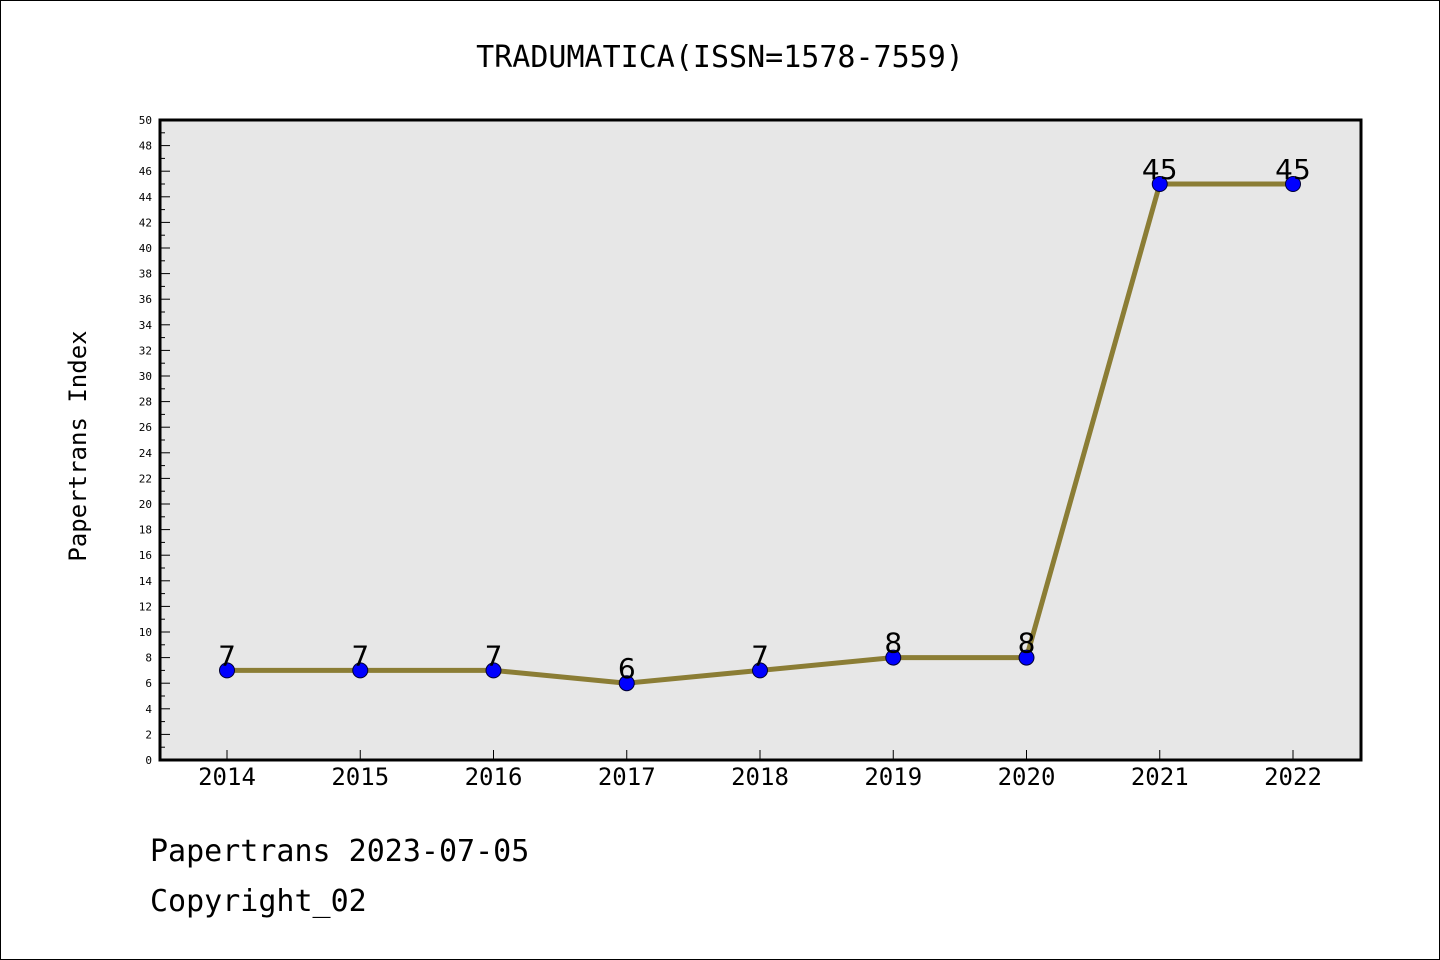  What do you see at coordinates (78, 445) in the screenshot?
I see `y-axis-label: Papertrans Index` at bounding box center [78, 445].